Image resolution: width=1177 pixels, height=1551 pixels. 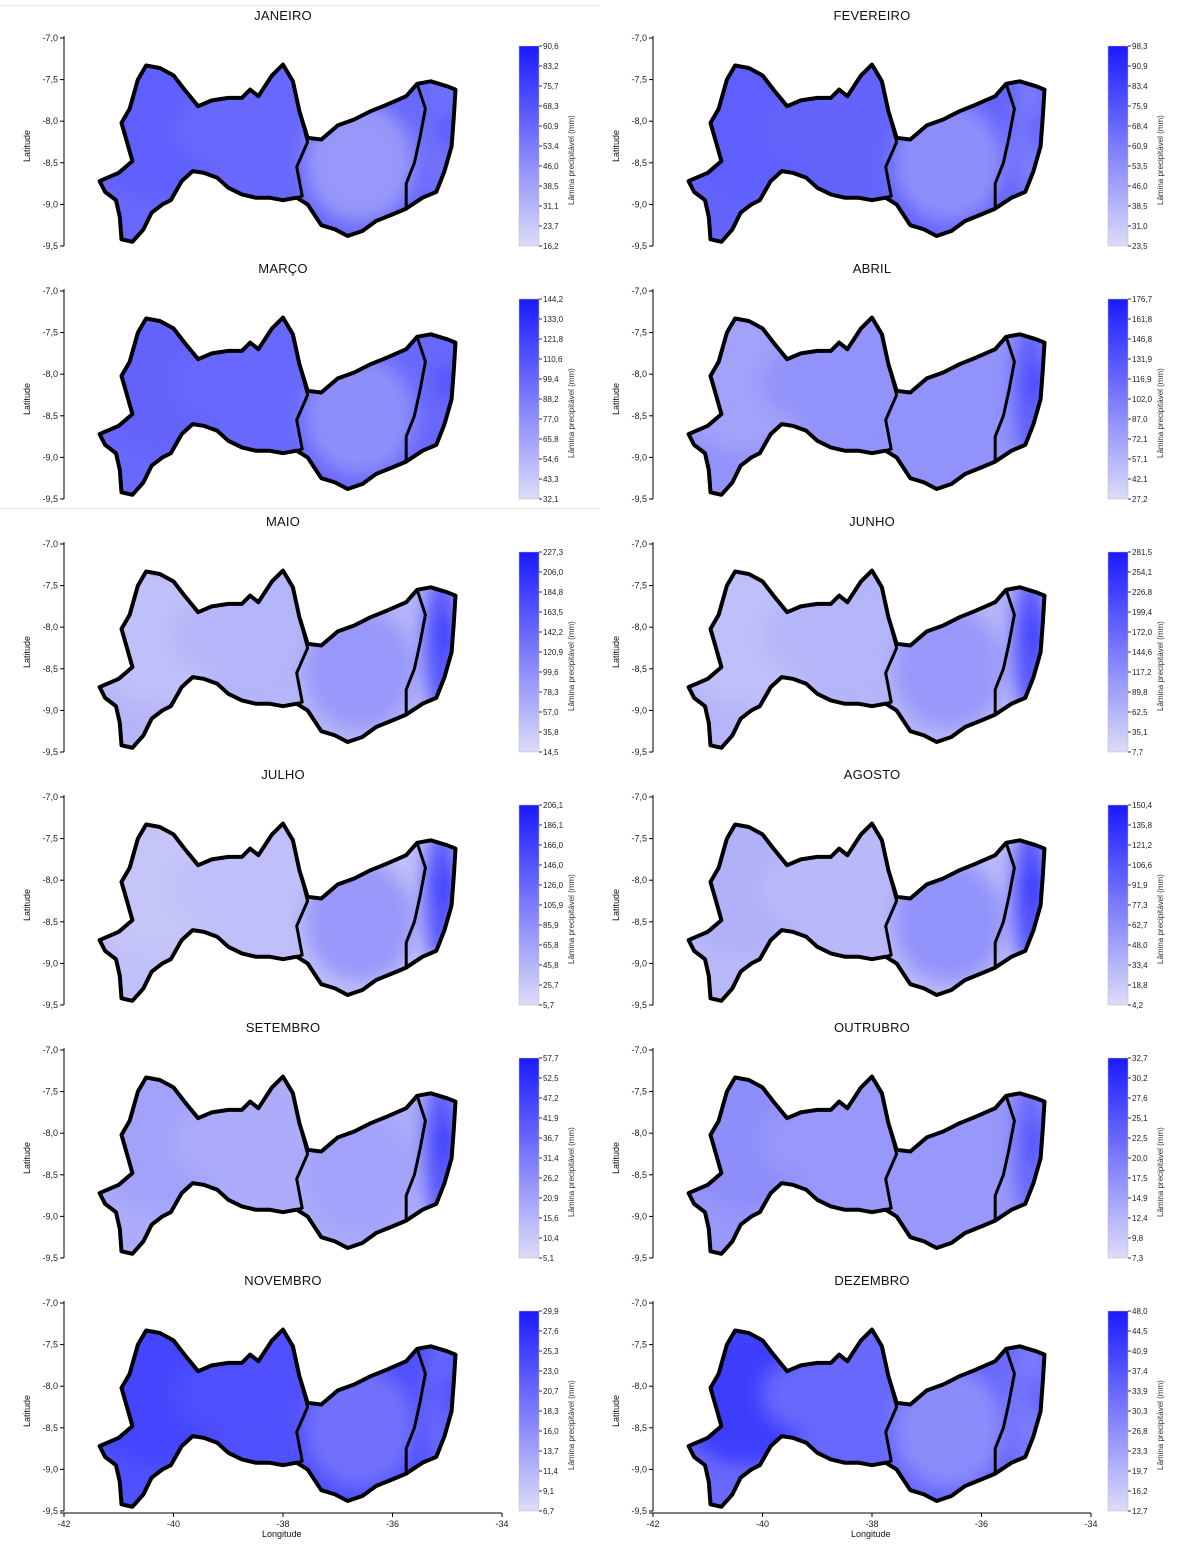 I want to click on colorbar-tick-label: 146,8, so click(x=1142, y=339).